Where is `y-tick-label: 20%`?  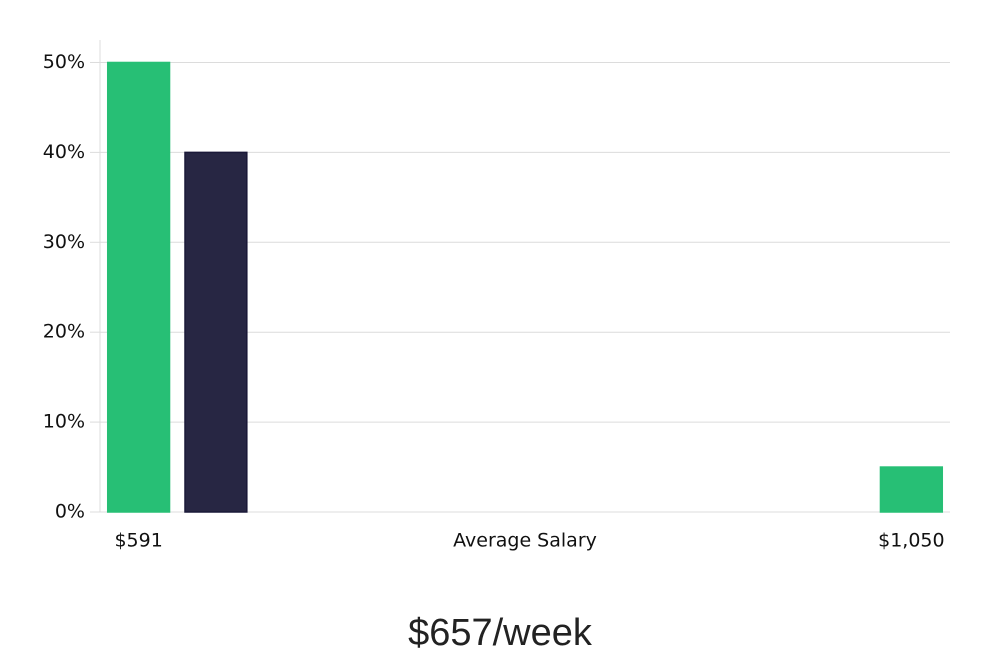 y-tick-label: 20% is located at coordinates (64, 332).